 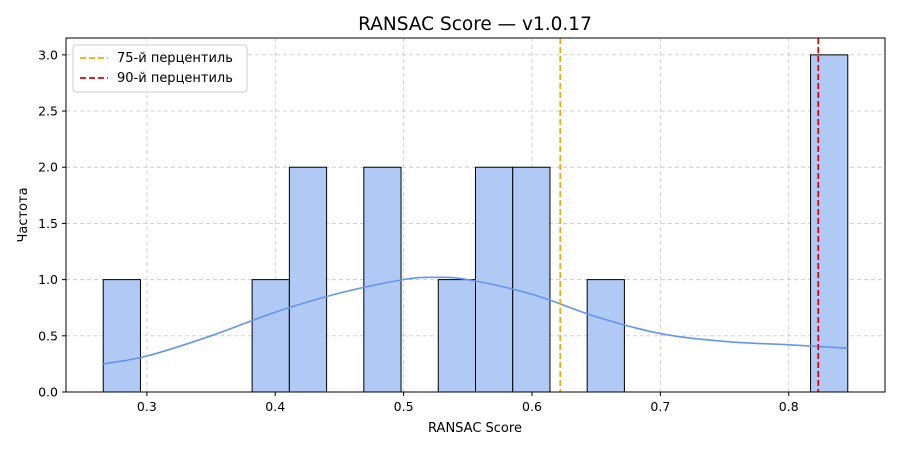 I want to click on legend-box, so click(x=160, y=68).